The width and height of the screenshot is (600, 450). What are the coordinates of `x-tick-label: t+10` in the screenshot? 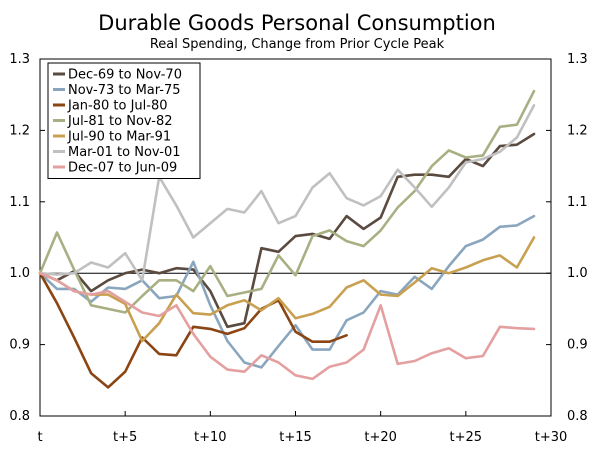 It's located at (210, 437).